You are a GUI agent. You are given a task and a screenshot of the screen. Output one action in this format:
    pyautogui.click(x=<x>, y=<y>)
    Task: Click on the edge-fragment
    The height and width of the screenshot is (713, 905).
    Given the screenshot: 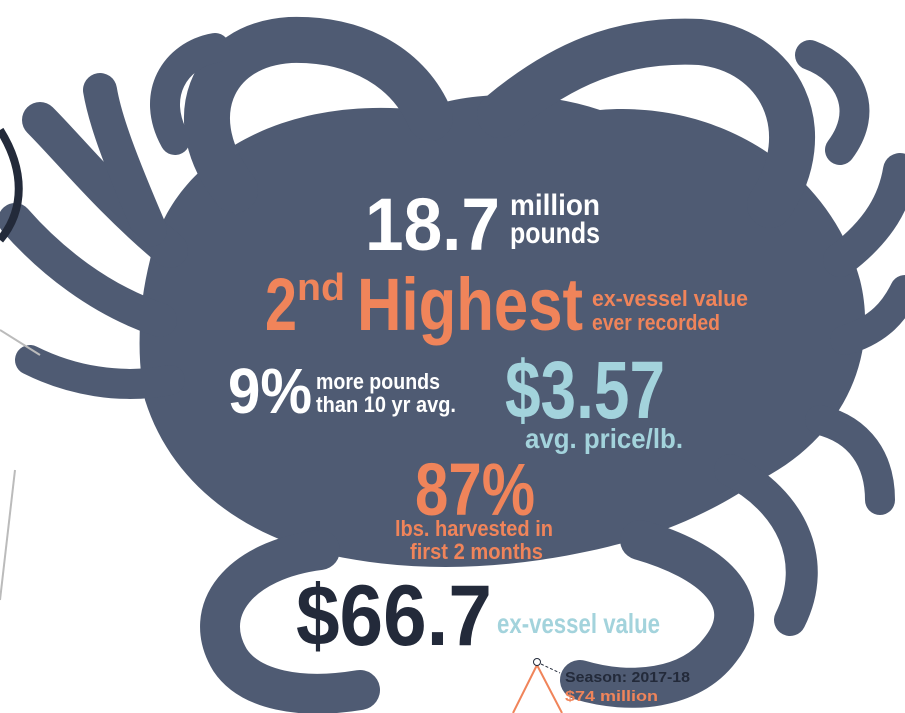 What is the action you would take?
    pyautogui.click(x=11, y=185)
    